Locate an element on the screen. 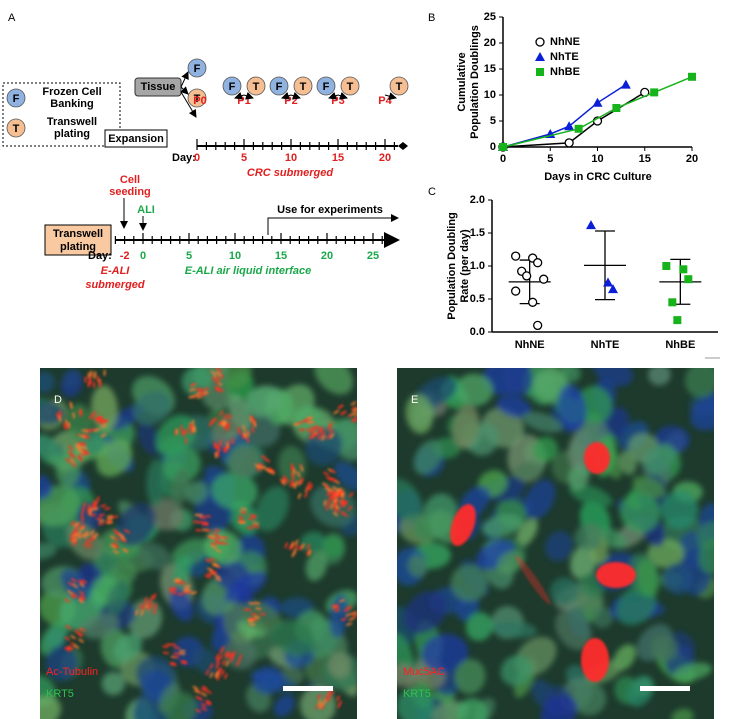 This screenshot has height=719, width=749. legend-text: Banking is located at coordinates (71, 104).